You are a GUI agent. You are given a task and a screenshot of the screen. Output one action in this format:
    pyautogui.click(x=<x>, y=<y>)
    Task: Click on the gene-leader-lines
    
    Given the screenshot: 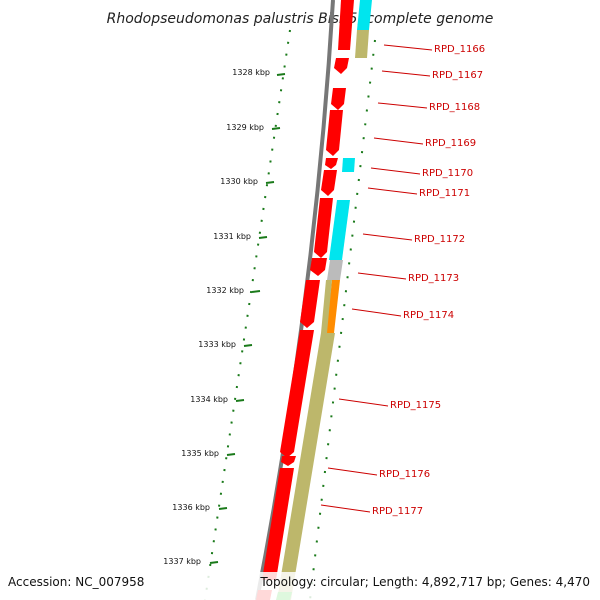 What is the action you would take?
    pyautogui.click(x=376, y=278)
    